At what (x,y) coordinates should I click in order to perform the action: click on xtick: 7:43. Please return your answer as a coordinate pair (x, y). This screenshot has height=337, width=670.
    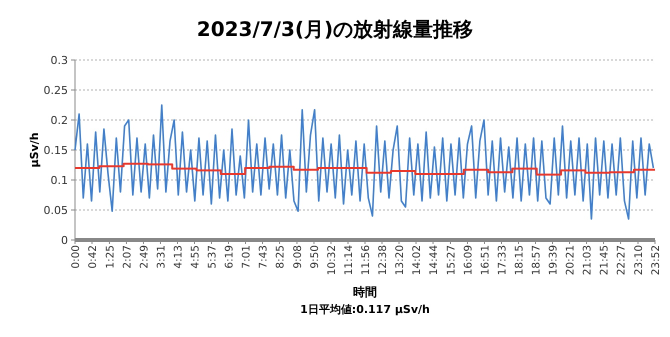
    Looking at the image, I should click on (264, 257).